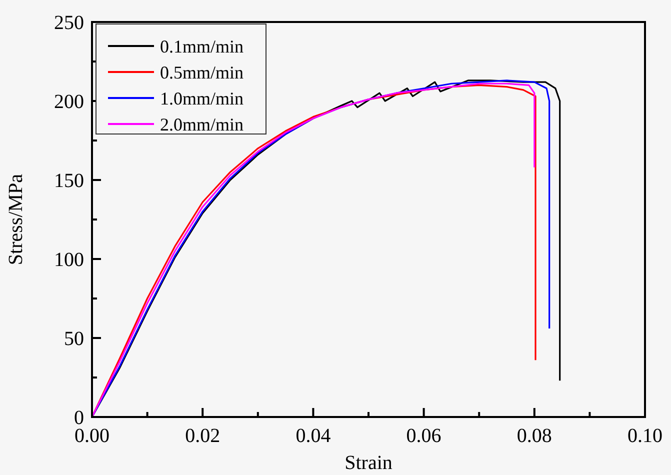 The height and width of the screenshot is (475, 671). What do you see at coordinates (645, 436) in the screenshot?
I see `x-tick-label: 0.10` at bounding box center [645, 436].